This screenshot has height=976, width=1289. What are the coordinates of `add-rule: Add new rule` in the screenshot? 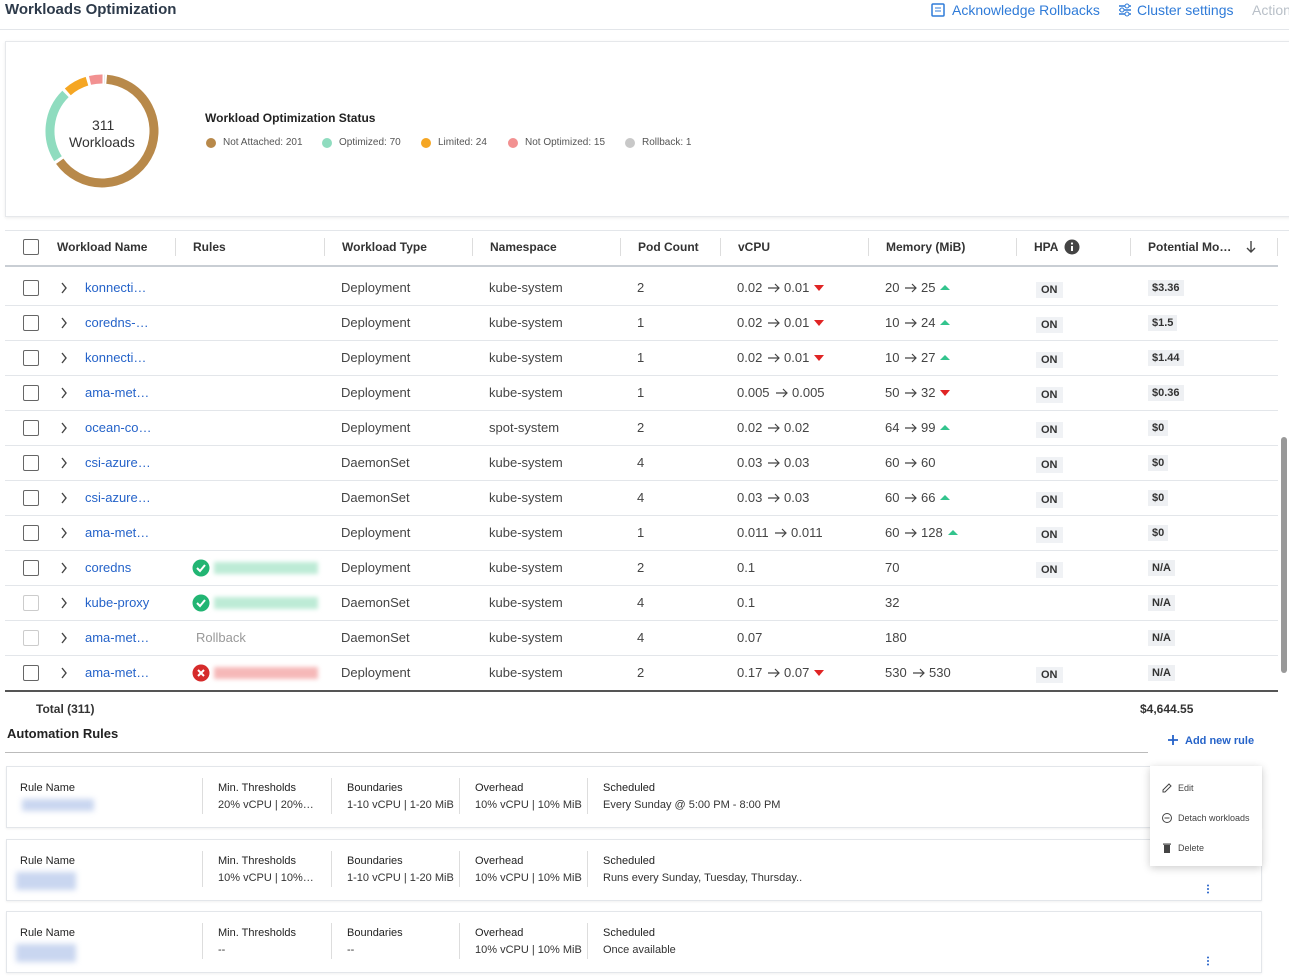 It's located at (1220, 741).